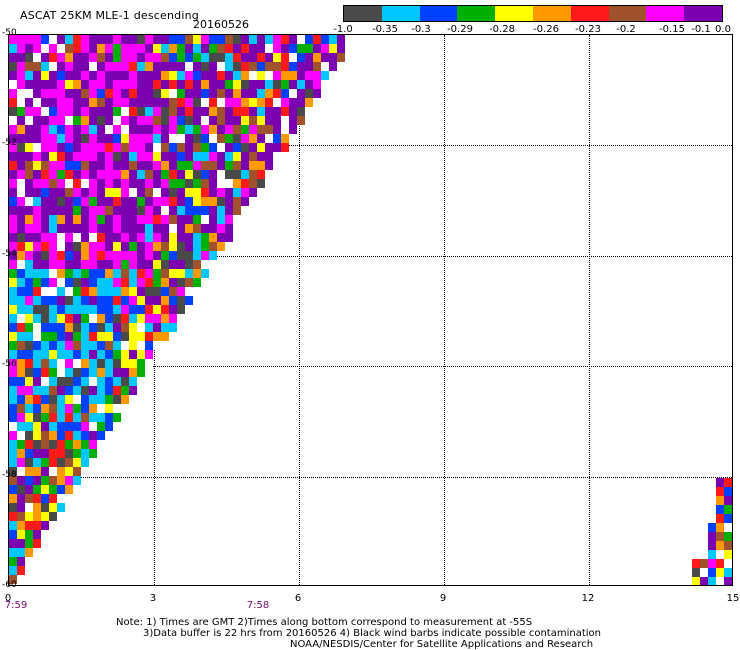  What do you see at coordinates (703, 13) in the screenshot?
I see `legend-swatch` at bounding box center [703, 13].